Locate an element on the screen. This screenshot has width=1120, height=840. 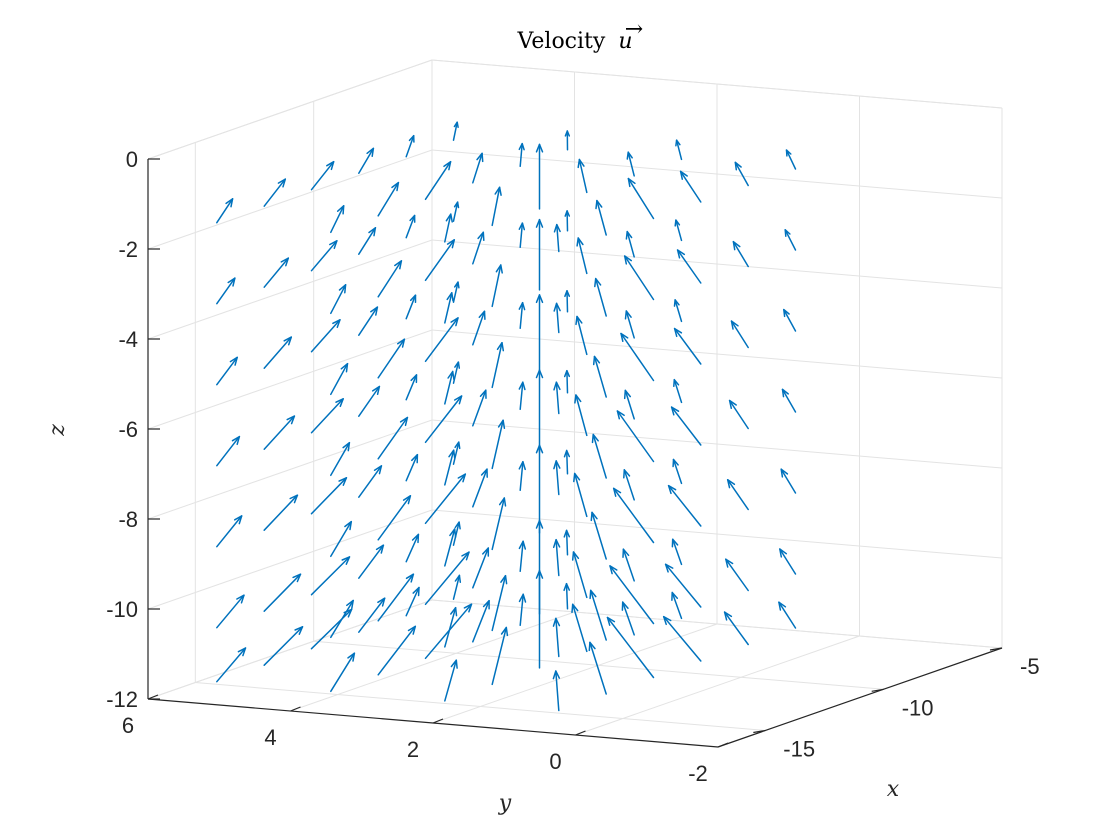
chart-title-math: u is located at coordinates (625, 41).